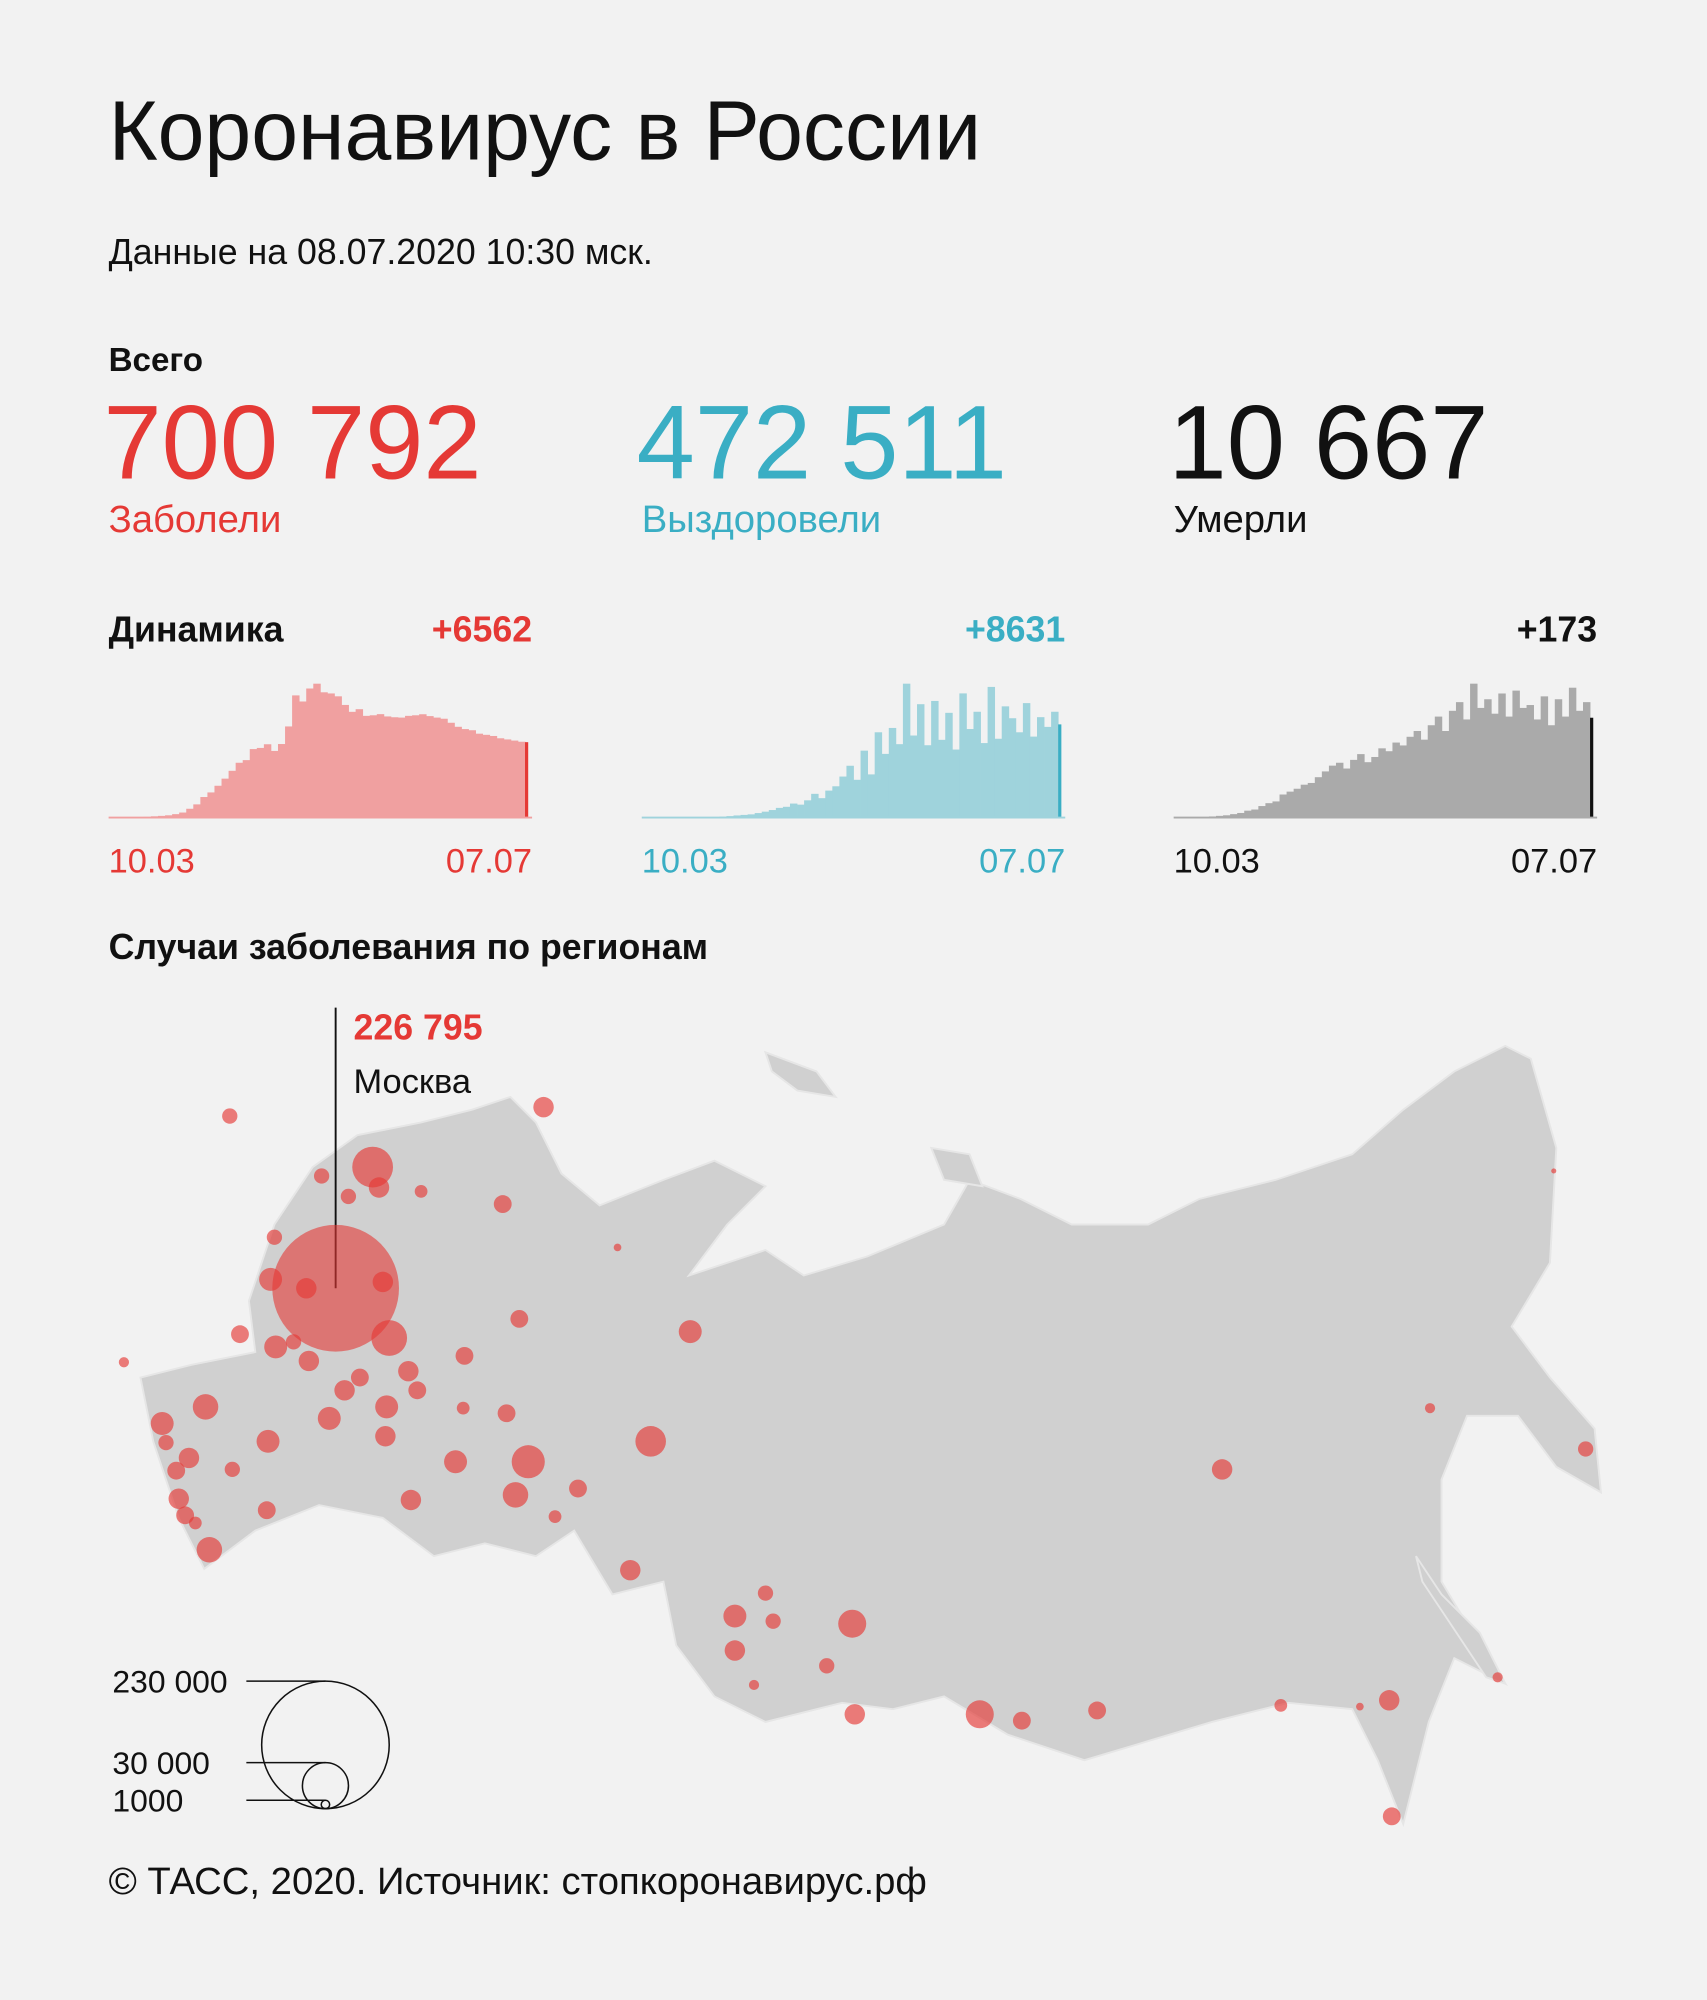 The image size is (1707, 2000). Describe the element at coordinates (195, 519) in the screenshot. I see `total-label: Заболели` at that location.